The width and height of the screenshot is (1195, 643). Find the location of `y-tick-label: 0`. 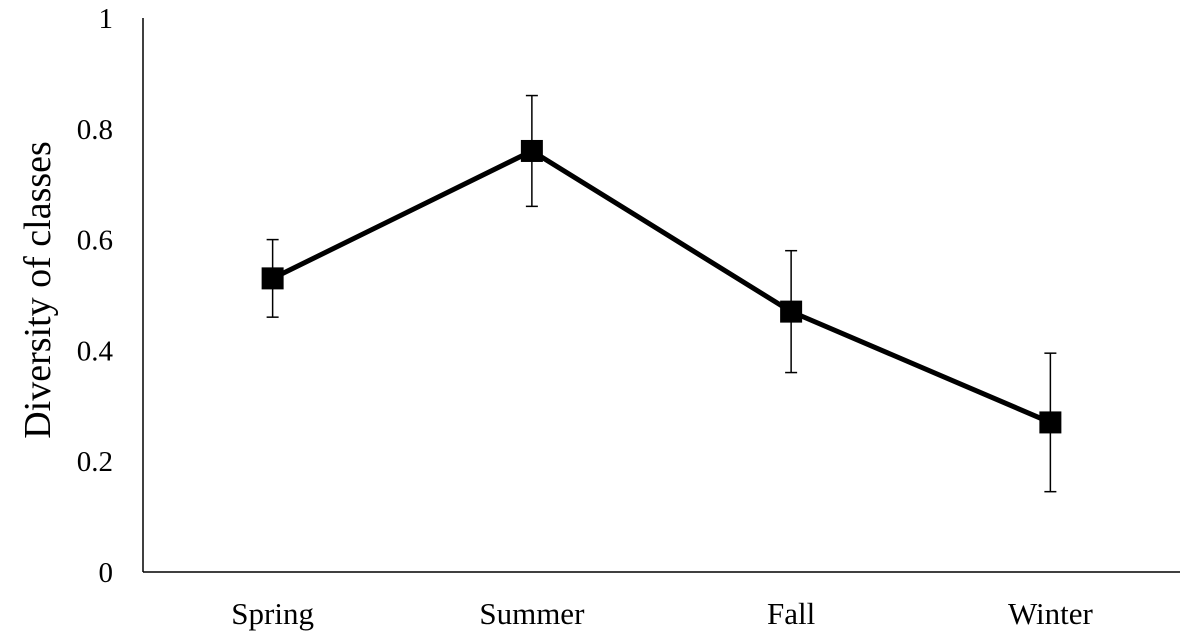

y-tick-label: 0 is located at coordinates (106, 573).